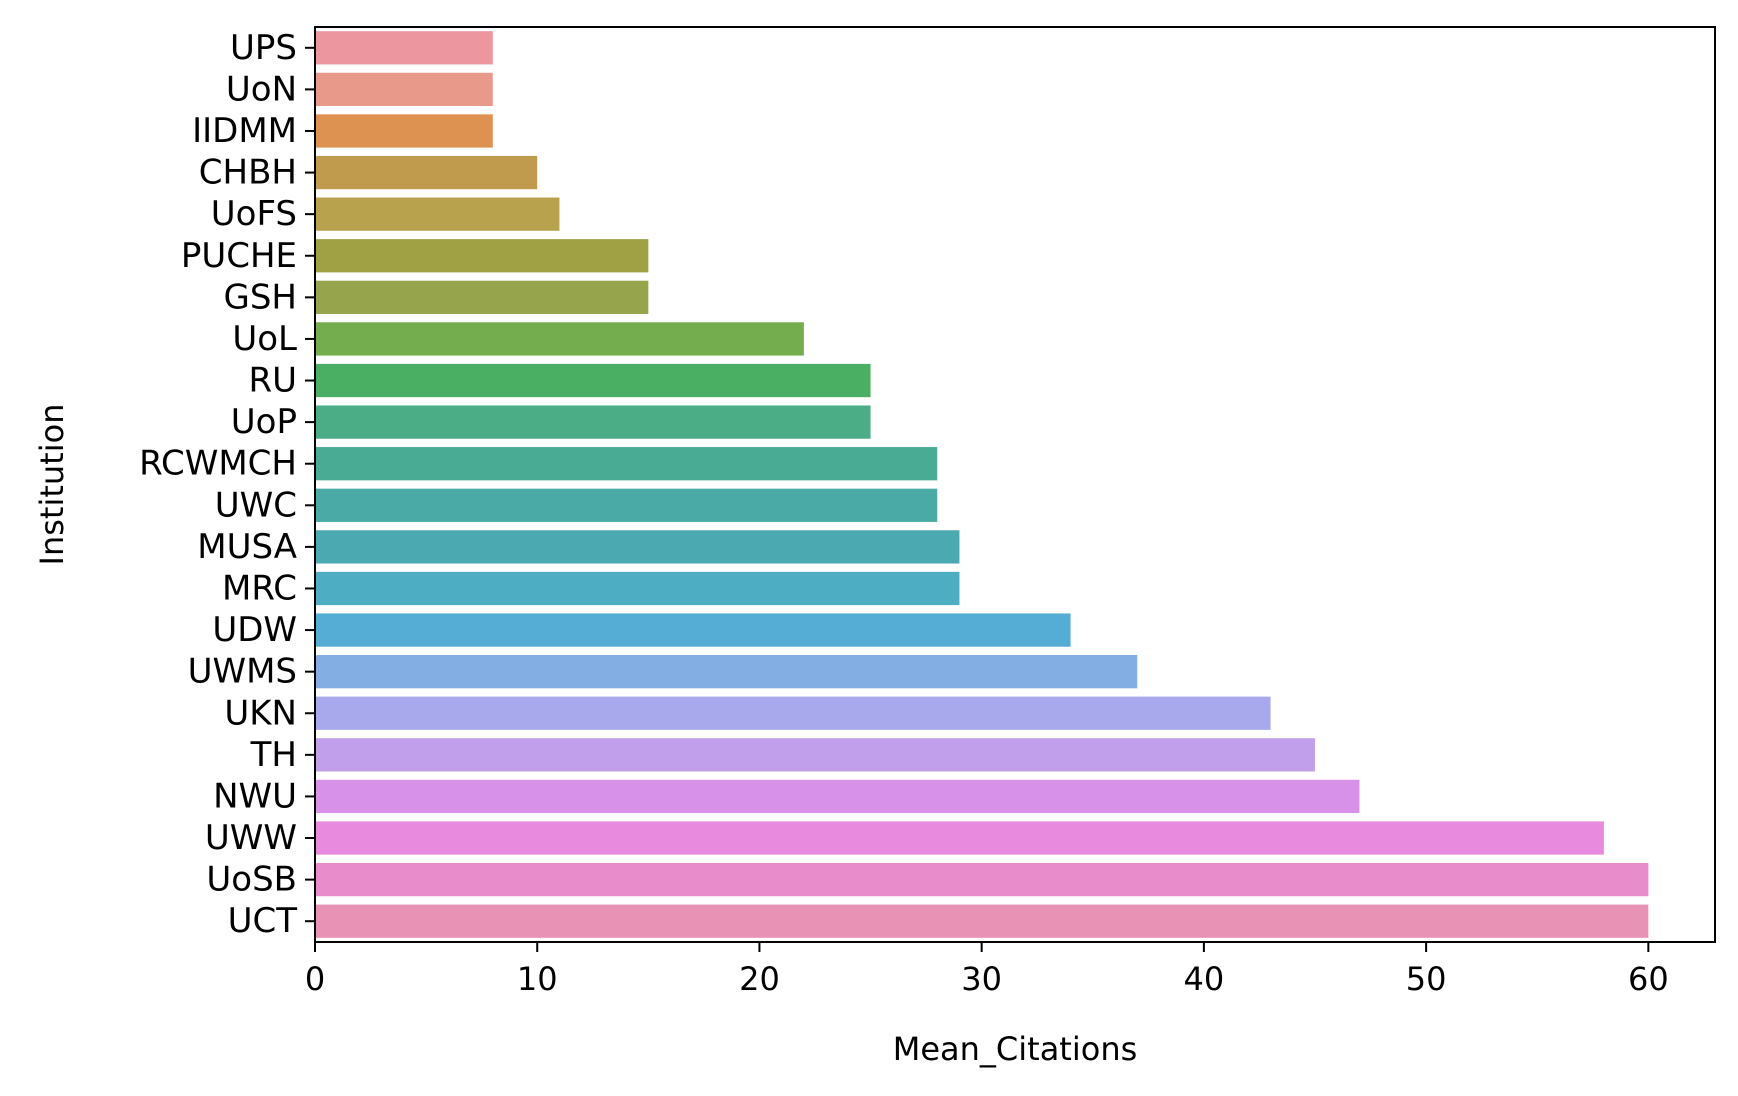  Describe the element at coordinates (261, 297) in the screenshot. I see `y-tick-label-gsh: GSH` at that location.